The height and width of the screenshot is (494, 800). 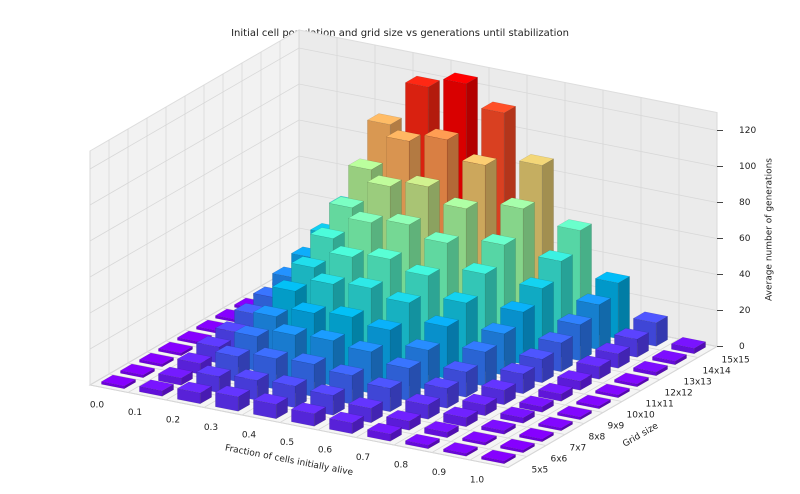 What do you see at coordinates (173, 420) in the screenshot?
I see `x-tick-label: 0.2` at bounding box center [173, 420].